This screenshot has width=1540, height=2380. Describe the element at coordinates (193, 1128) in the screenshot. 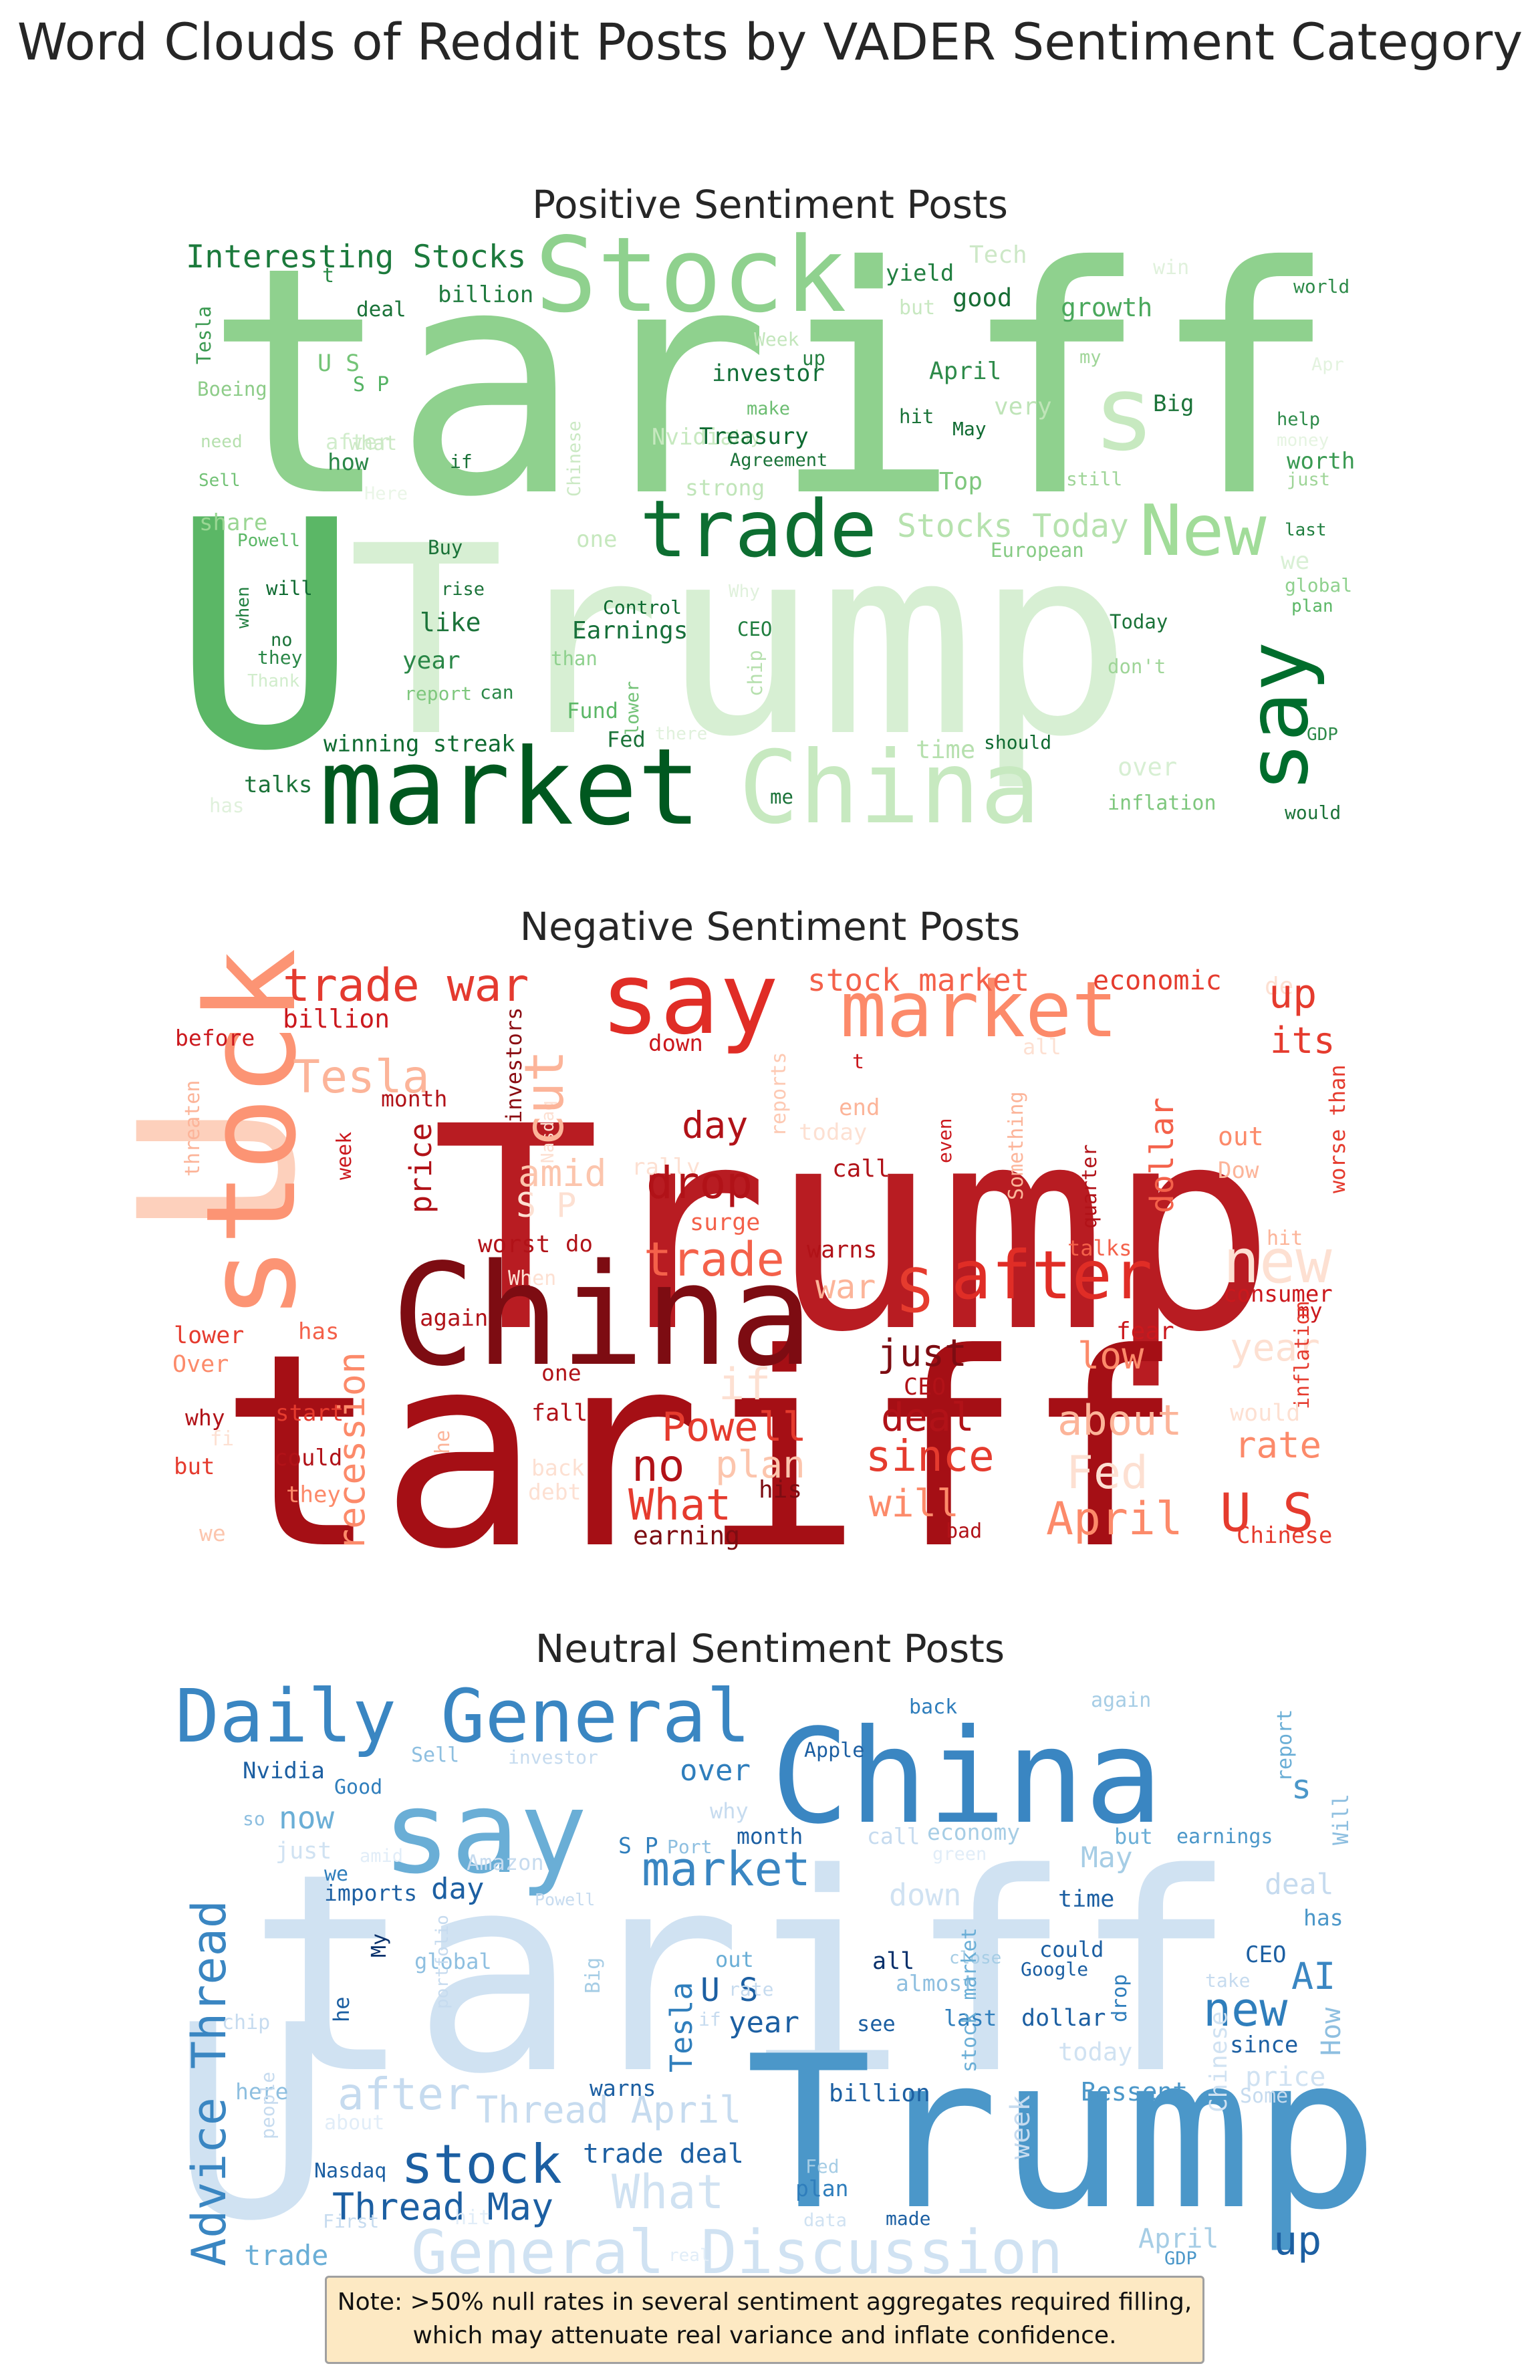

I see `cloud-word: threaten` at that location.